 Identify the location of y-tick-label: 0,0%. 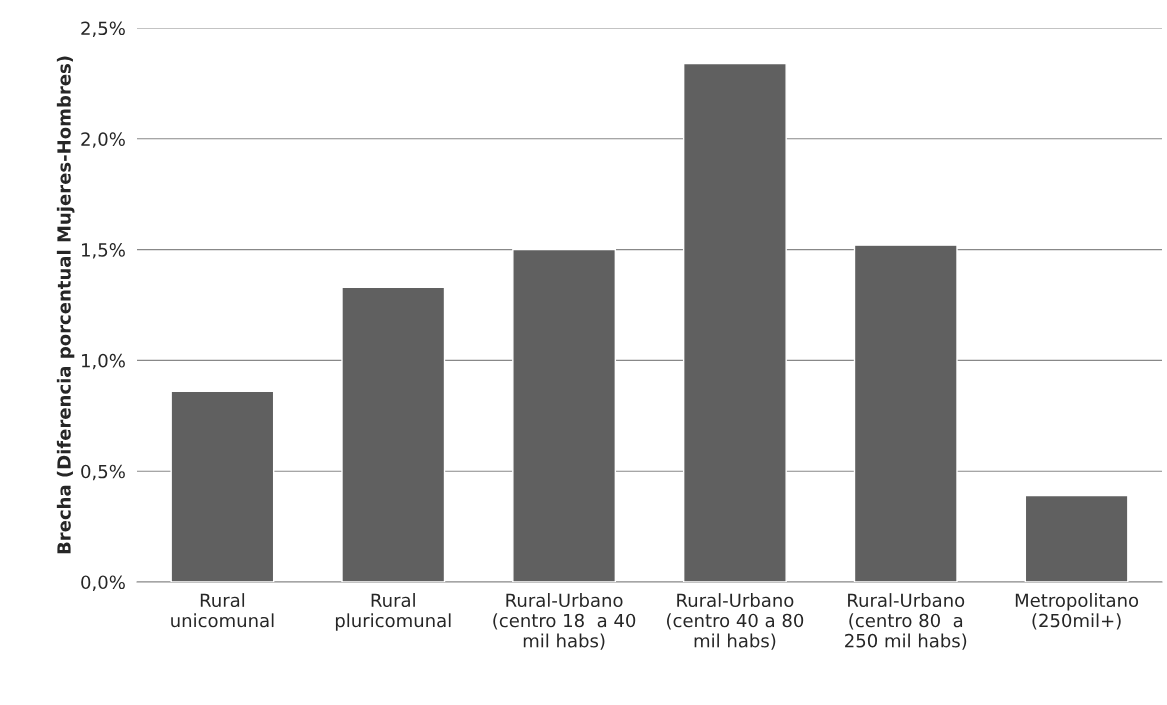
(103, 583).